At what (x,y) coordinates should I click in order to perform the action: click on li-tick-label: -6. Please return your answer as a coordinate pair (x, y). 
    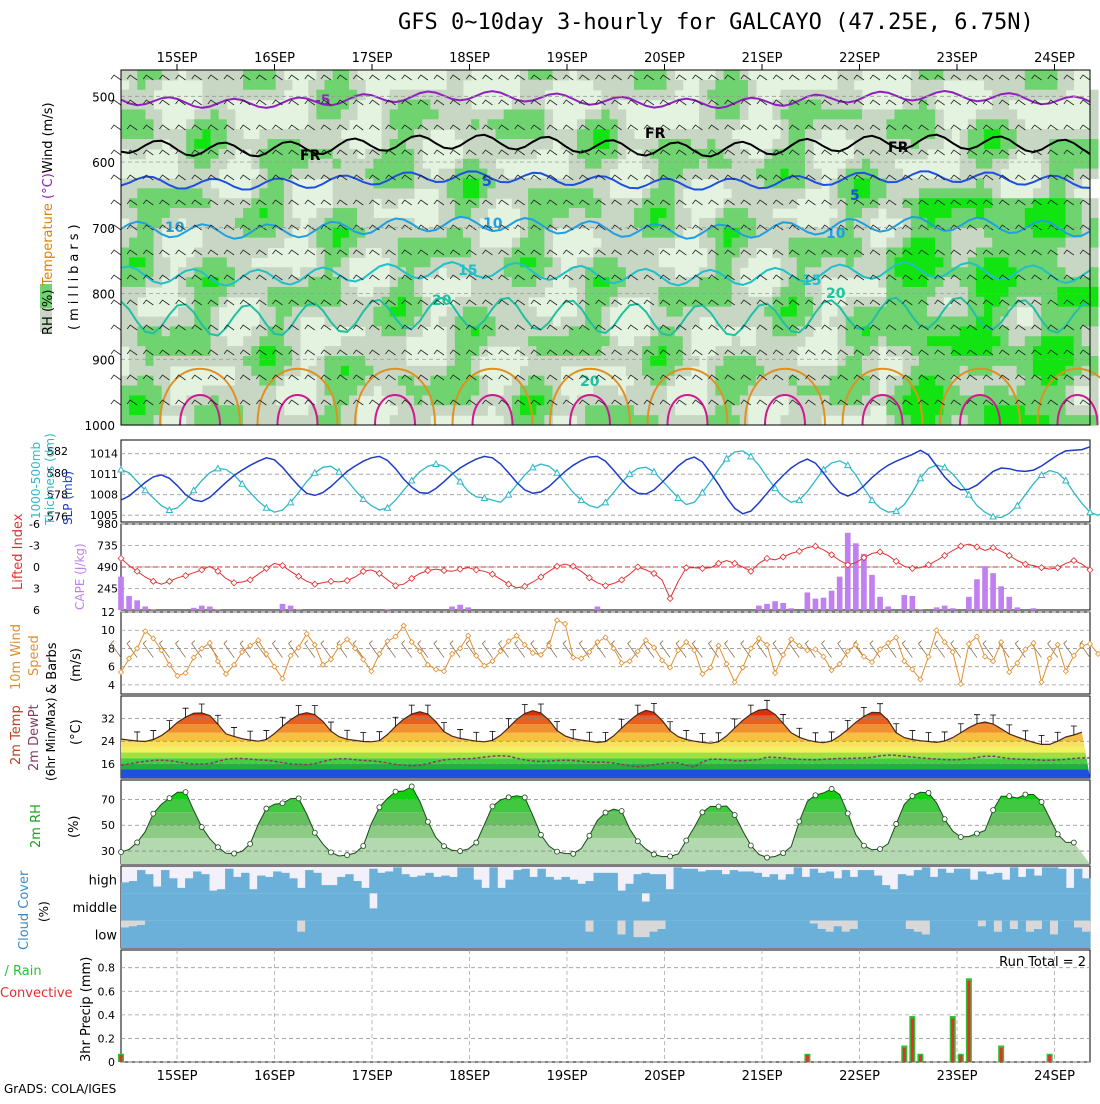
    Looking at the image, I should click on (34, 524).